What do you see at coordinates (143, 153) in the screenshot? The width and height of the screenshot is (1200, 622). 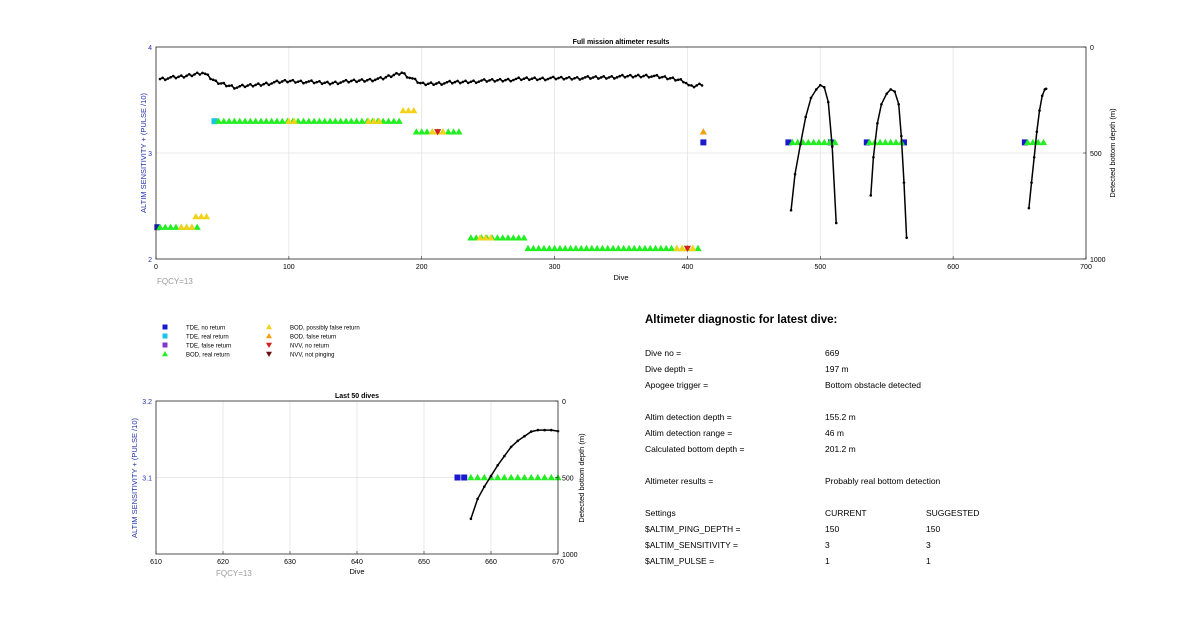 I see `top-left-axis-label: ALTIM SENSITIVITY + (PULSE /10)` at bounding box center [143, 153].